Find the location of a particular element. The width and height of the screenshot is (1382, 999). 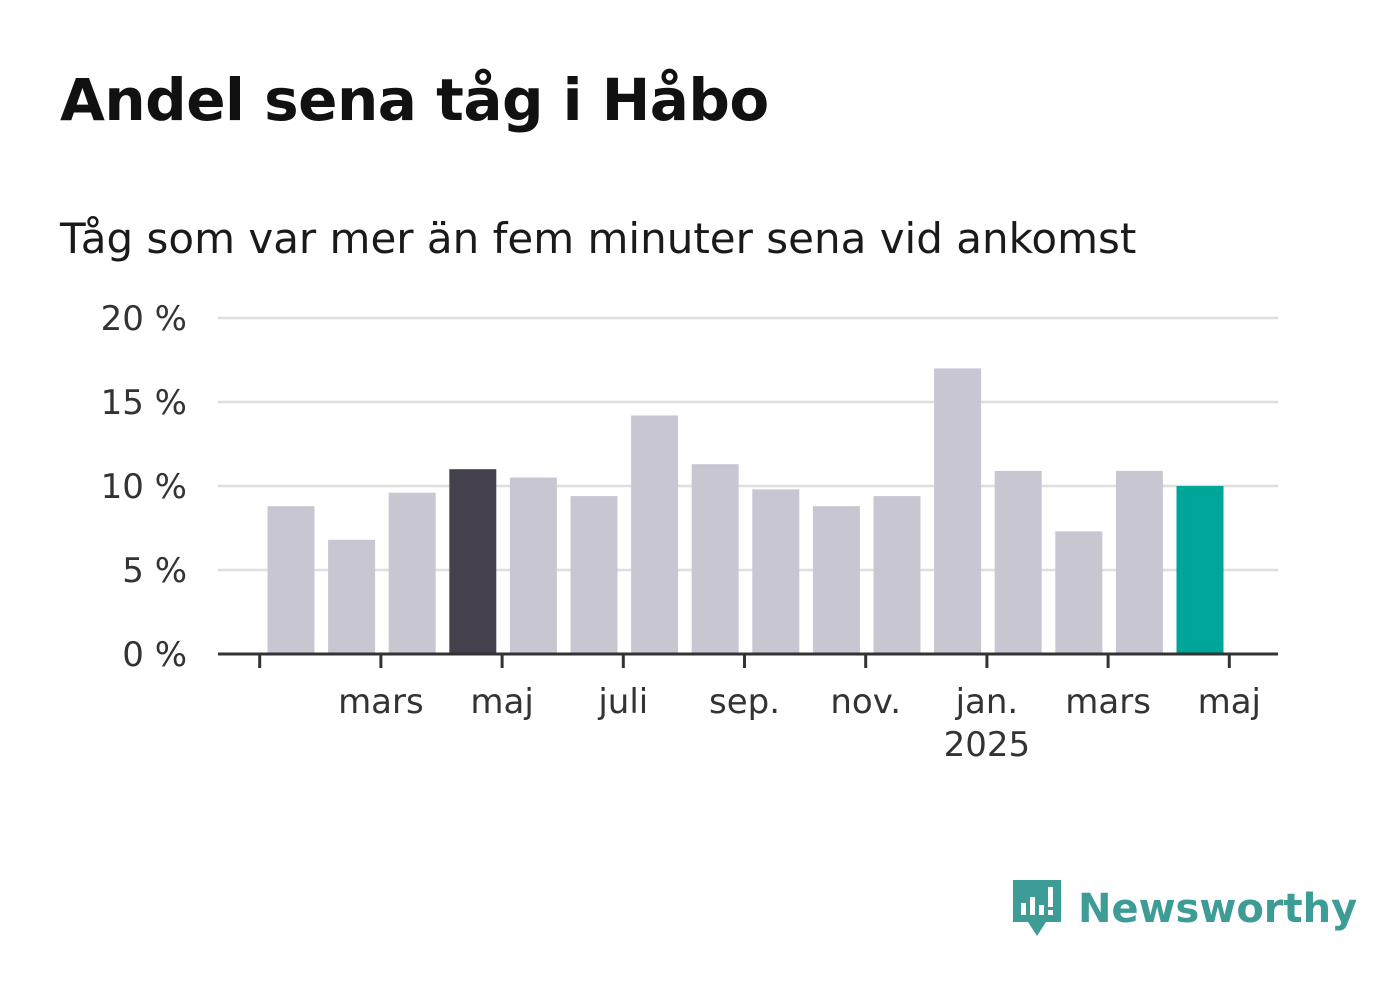

y-tick-label: 0 % is located at coordinates (154, 655).